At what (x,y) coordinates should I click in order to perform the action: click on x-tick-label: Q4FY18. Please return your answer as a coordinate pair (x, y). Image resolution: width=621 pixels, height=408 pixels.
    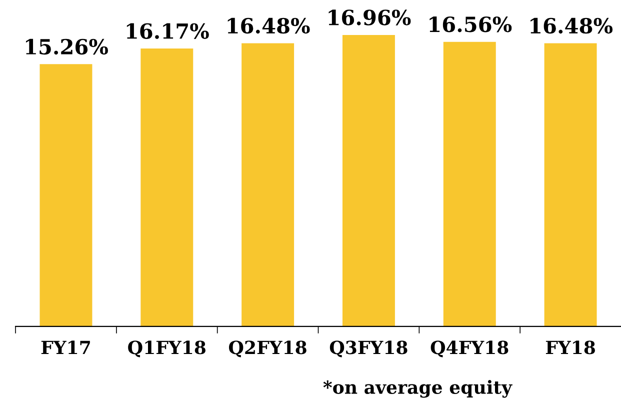
    Looking at the image, I should click on (469, 349).